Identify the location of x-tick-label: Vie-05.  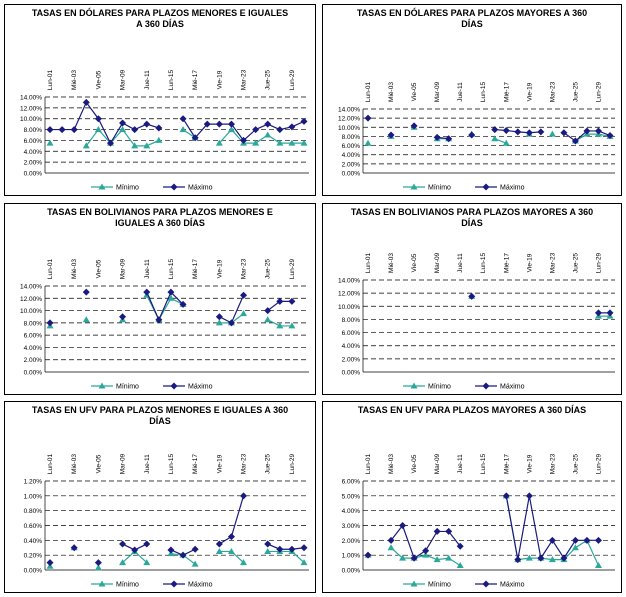
(414, 262).